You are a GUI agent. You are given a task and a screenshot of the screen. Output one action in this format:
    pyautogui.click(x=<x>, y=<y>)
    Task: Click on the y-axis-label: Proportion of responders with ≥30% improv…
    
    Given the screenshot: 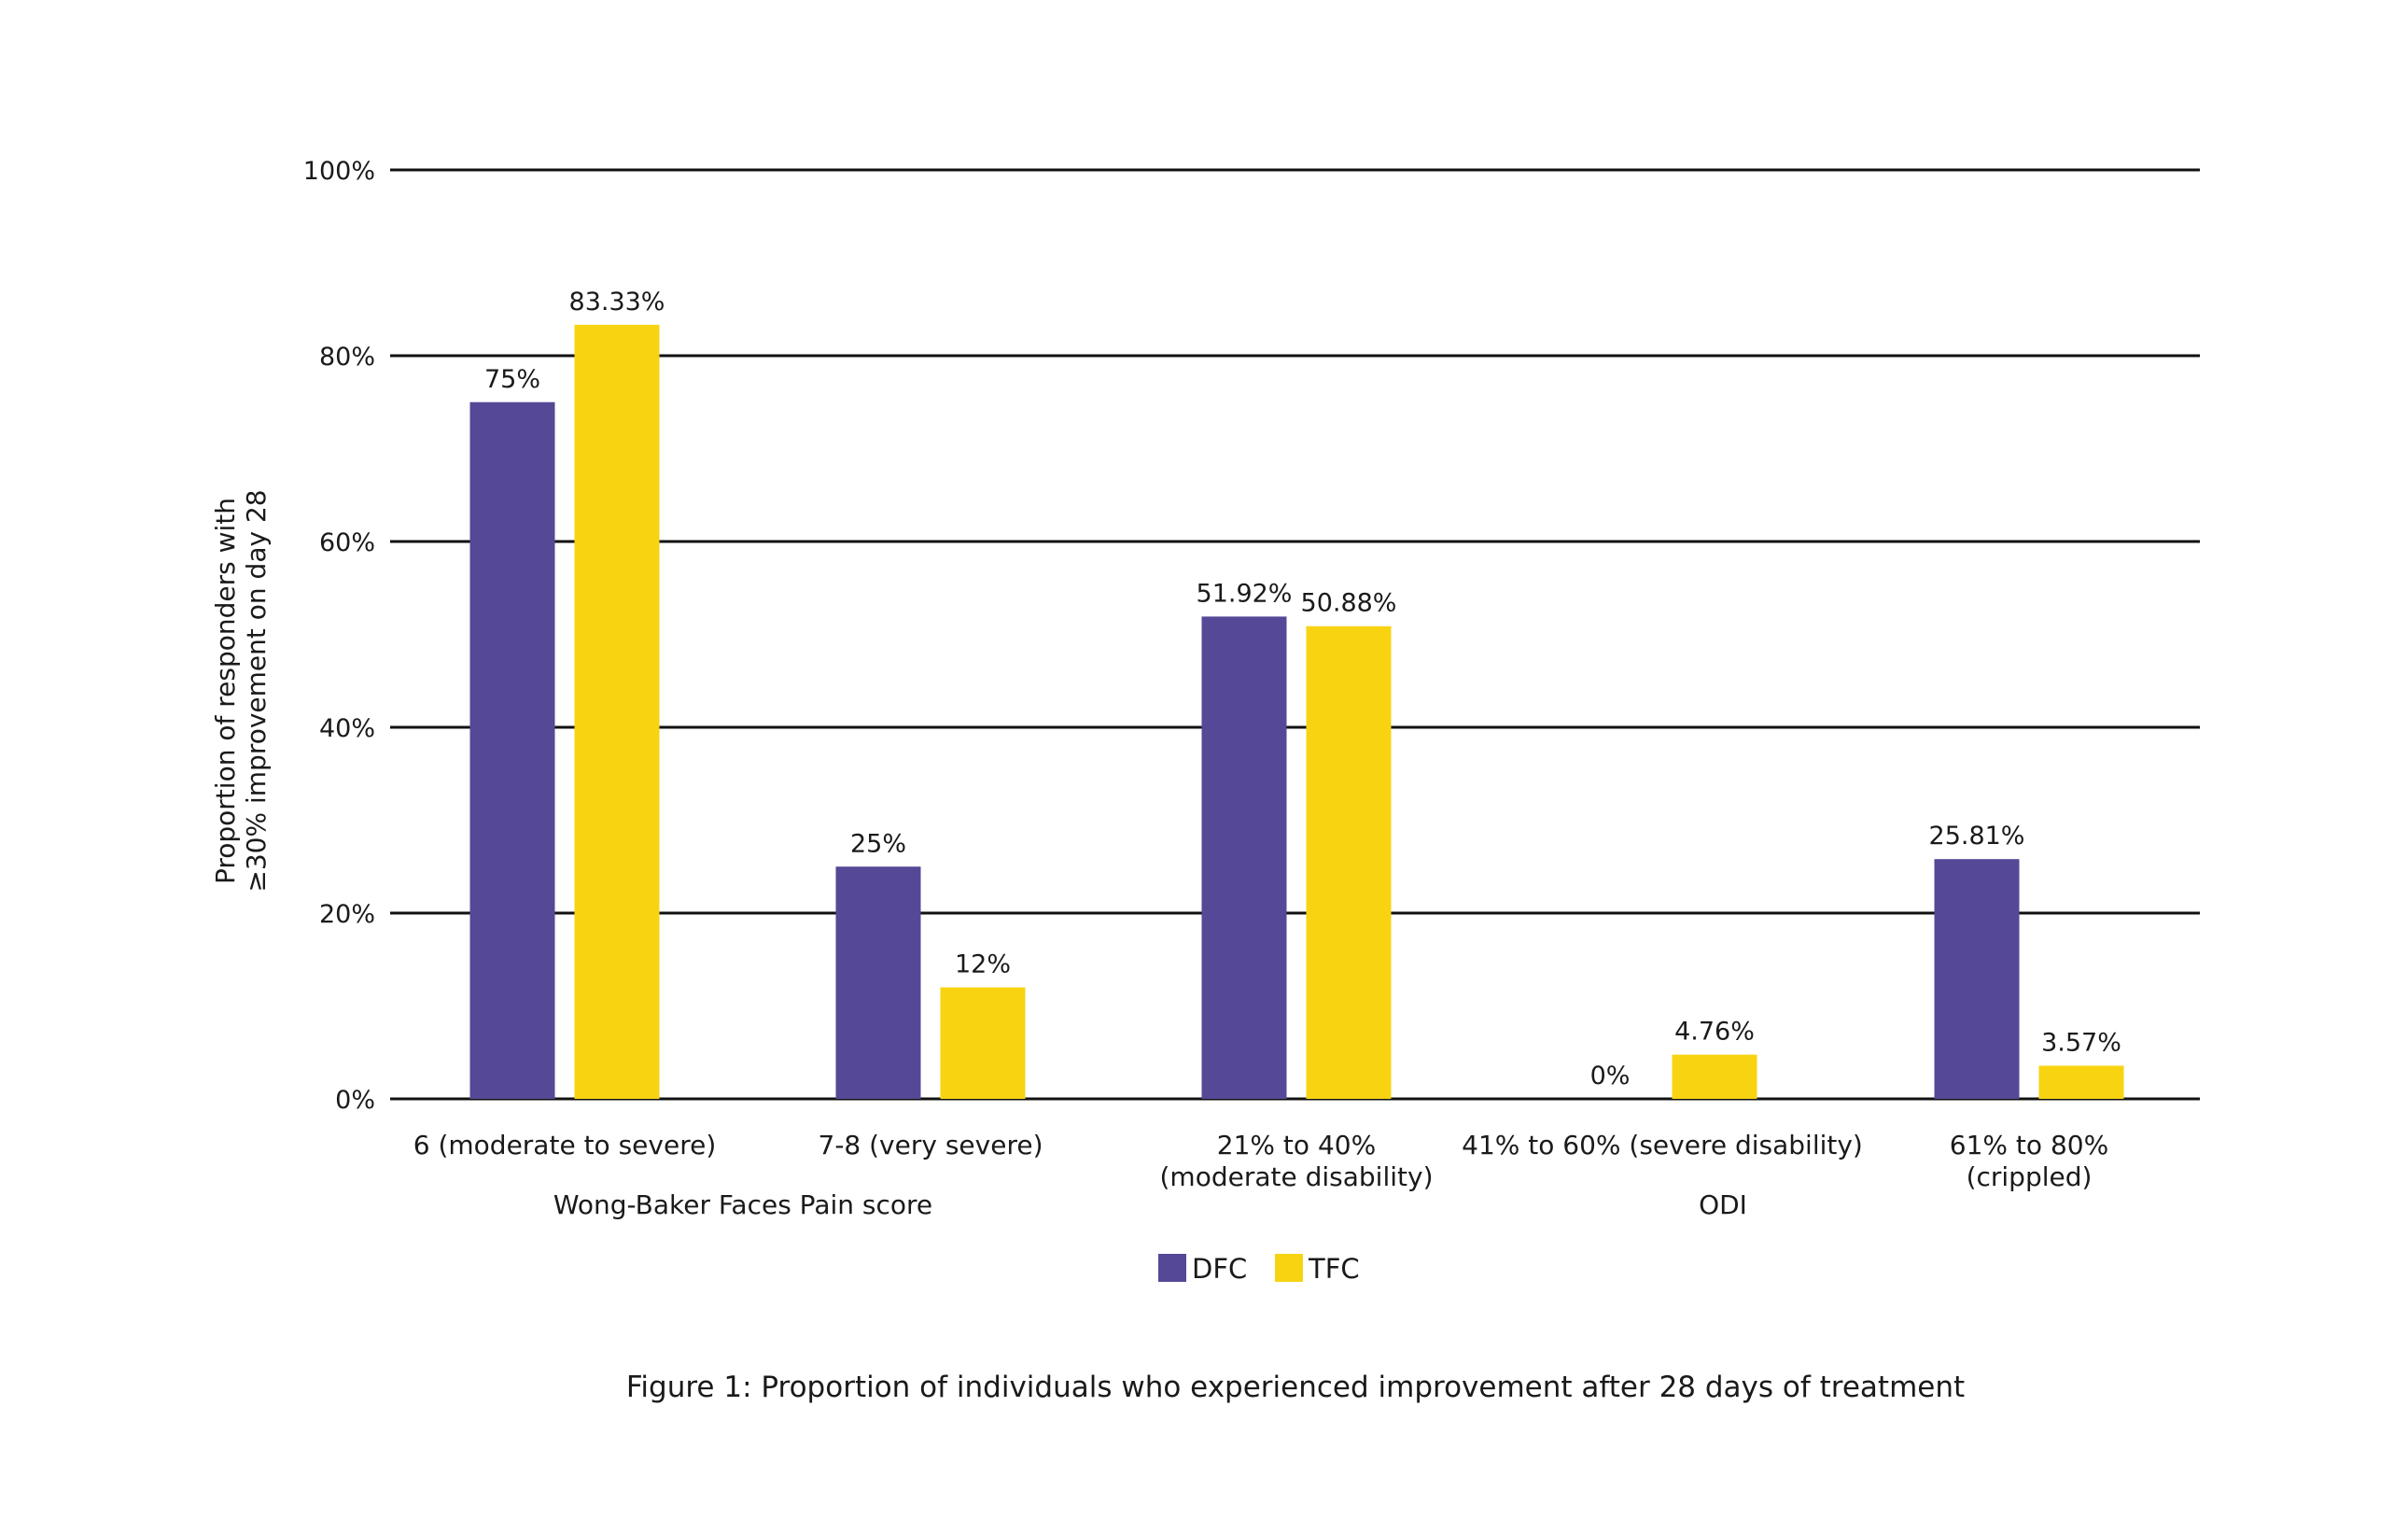 What is the action you would take?
    pyautogui.click(x=241, y=691)
    